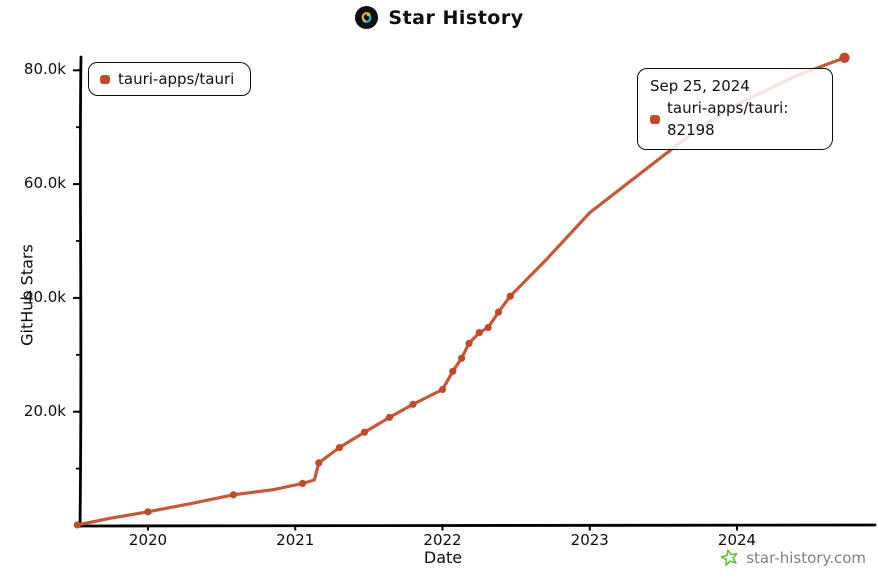  I want to click on page-title: Star History, so click(456, 17).